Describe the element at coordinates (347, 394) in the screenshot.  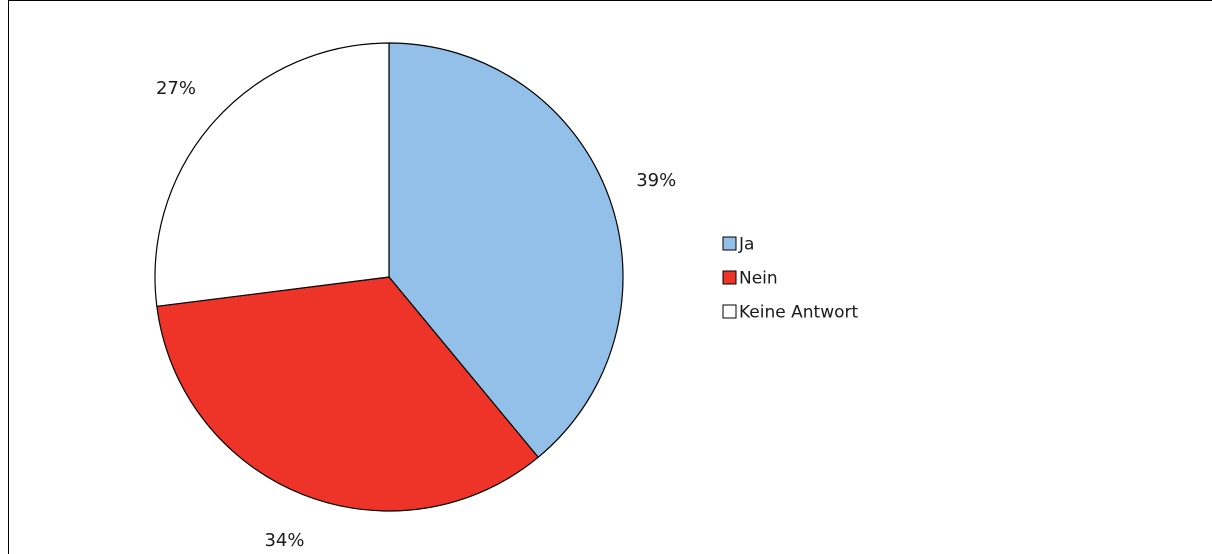
I see `pie-slice-nein` at that location.